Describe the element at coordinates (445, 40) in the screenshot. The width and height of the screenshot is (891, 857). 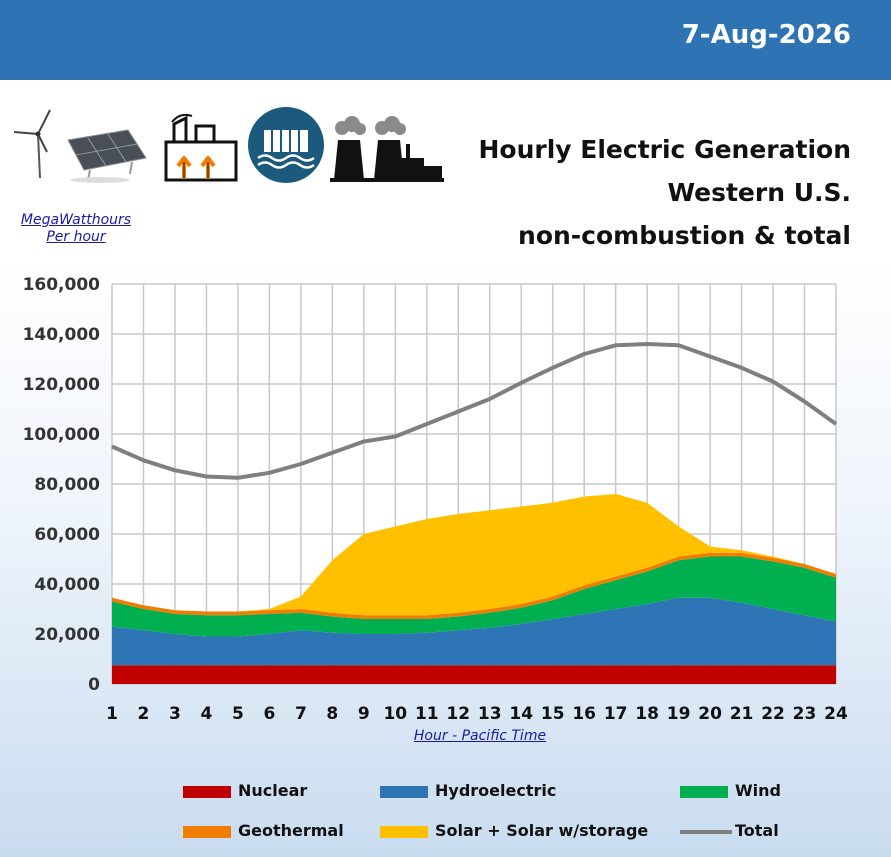
I see `header-bar: 7-Aug-2026` at that location.